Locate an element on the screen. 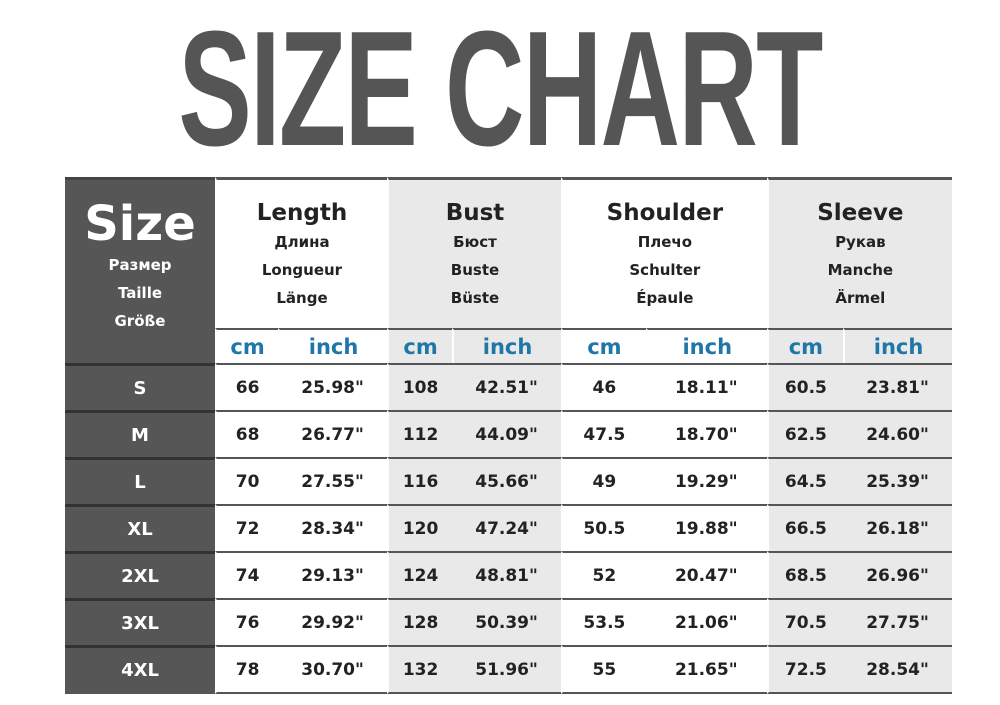 Image resolution: width=1000 pixels, height=705 pixels. measurement-cell: 26.18" is located at coordinates (897, 527).